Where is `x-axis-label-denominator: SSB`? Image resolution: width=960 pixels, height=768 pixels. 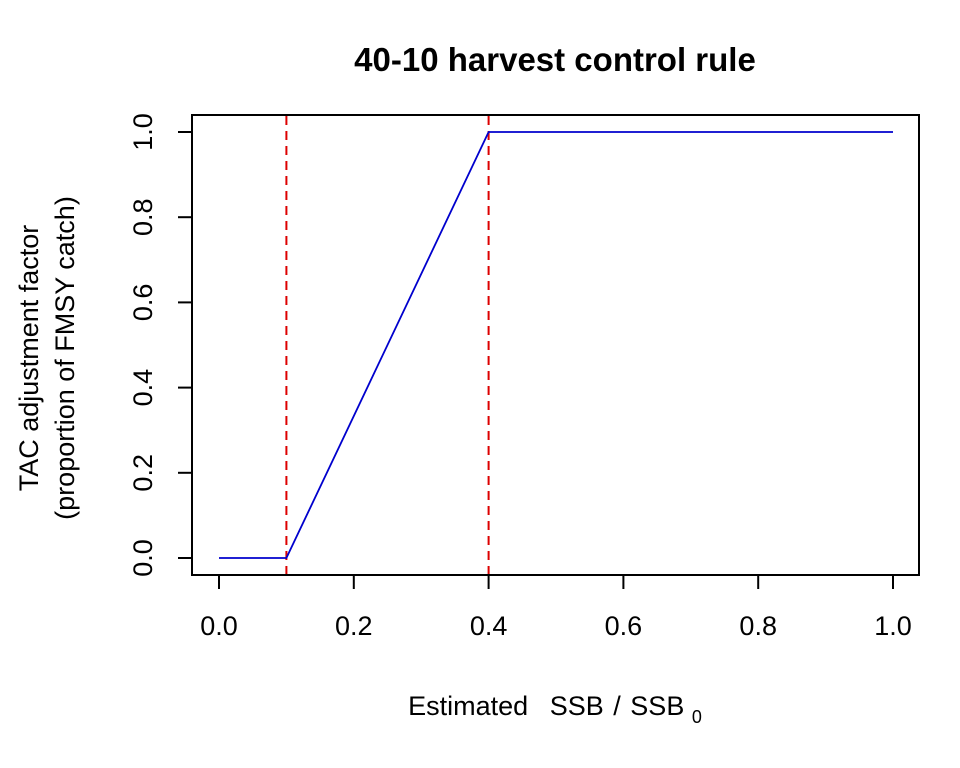 x-axis-label-denominator: SSB is located at coordinates (657, 706).